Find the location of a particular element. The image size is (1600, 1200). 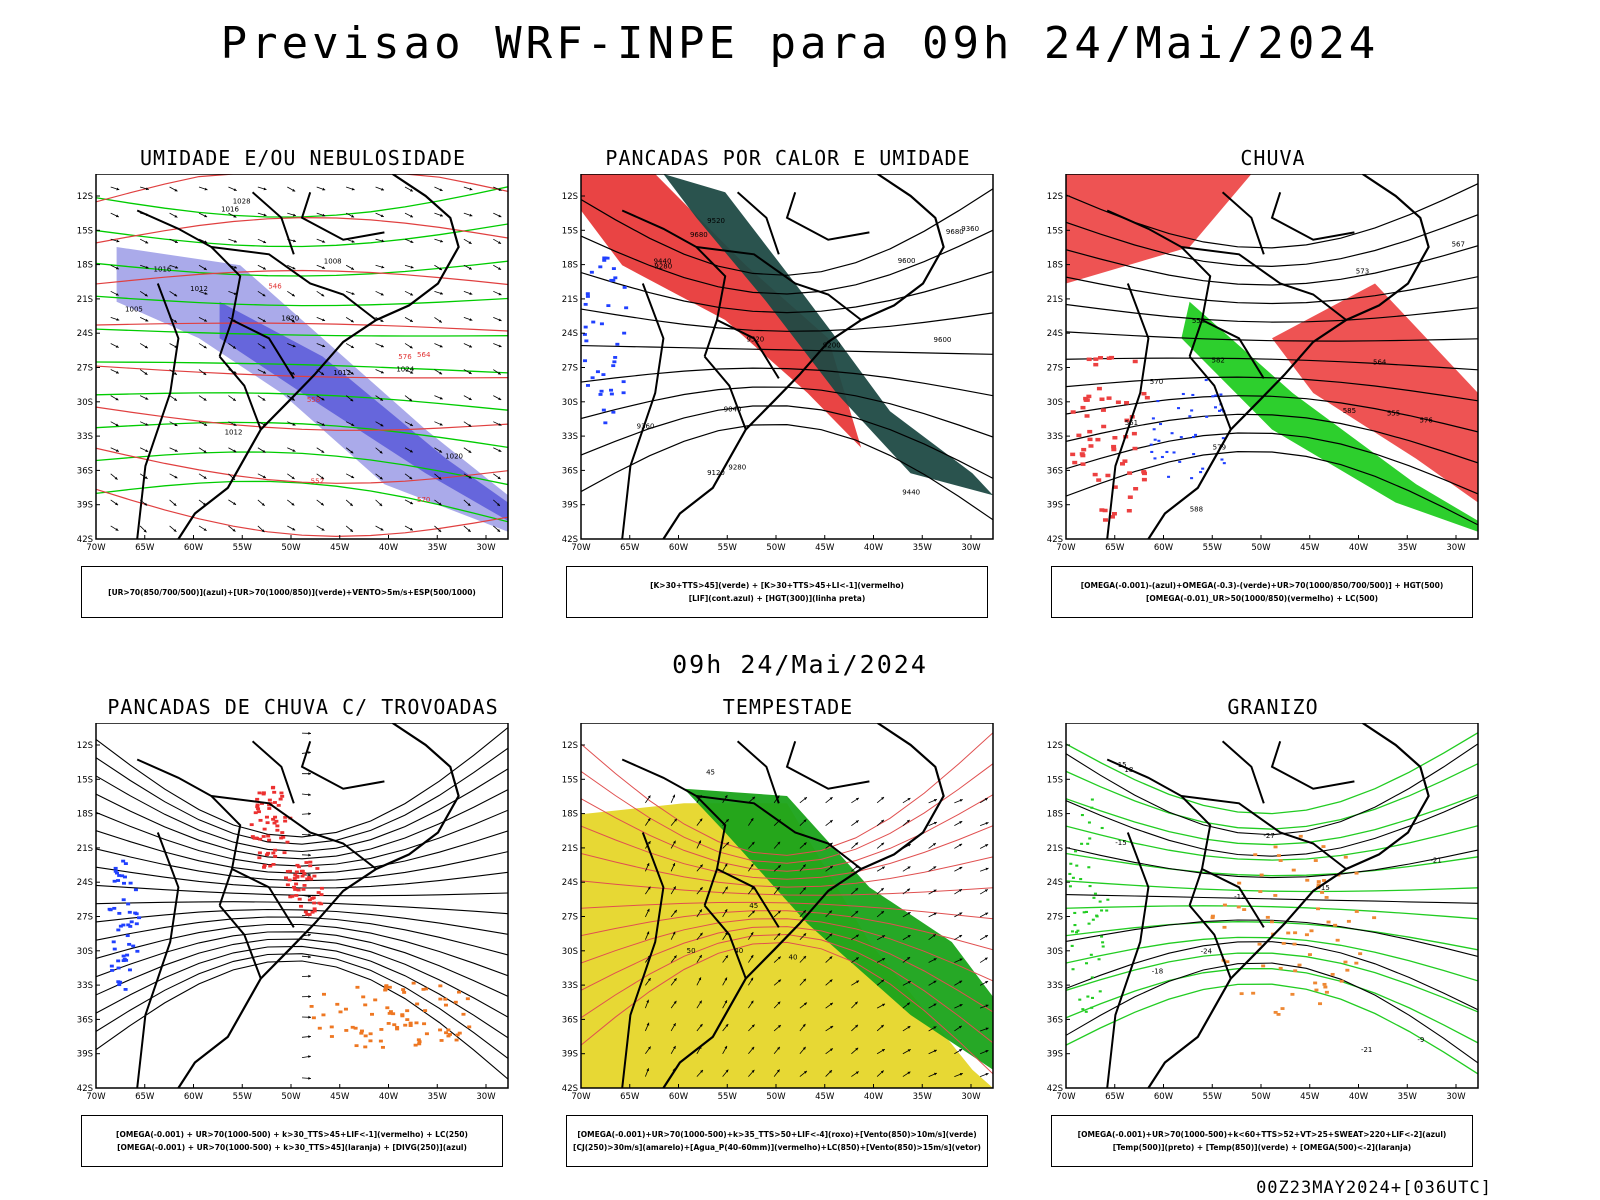

lat-label: 39S is located at coordinates (85, 506).